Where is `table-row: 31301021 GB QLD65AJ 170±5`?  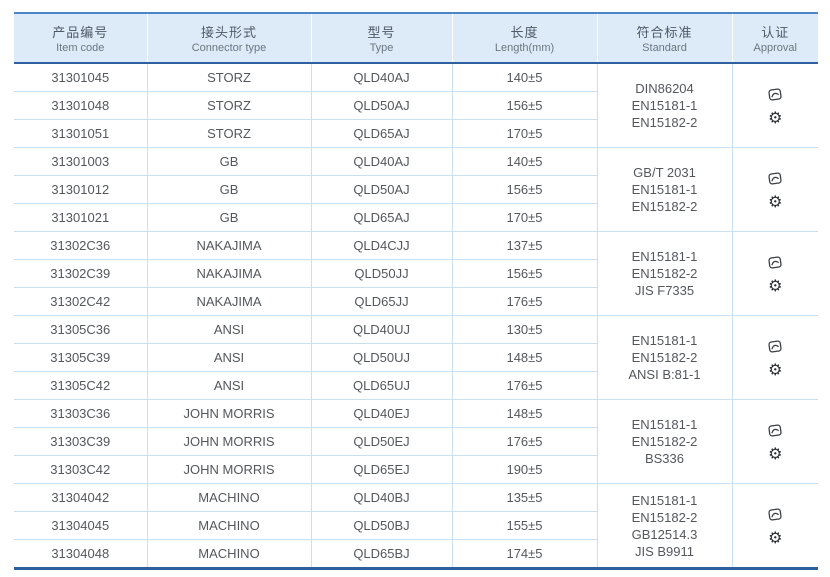
table-row: 31301021 GB QLD65AJ 170±5 is located at coordinates (416, 217).